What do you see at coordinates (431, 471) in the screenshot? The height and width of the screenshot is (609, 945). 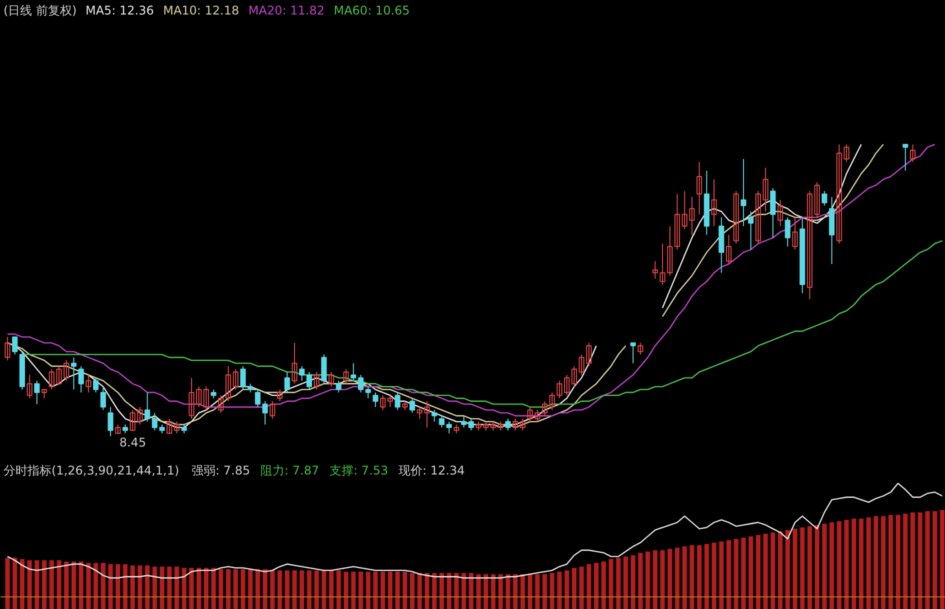 I see `text: 现价: 12.34` at bounding box center [431, 471].